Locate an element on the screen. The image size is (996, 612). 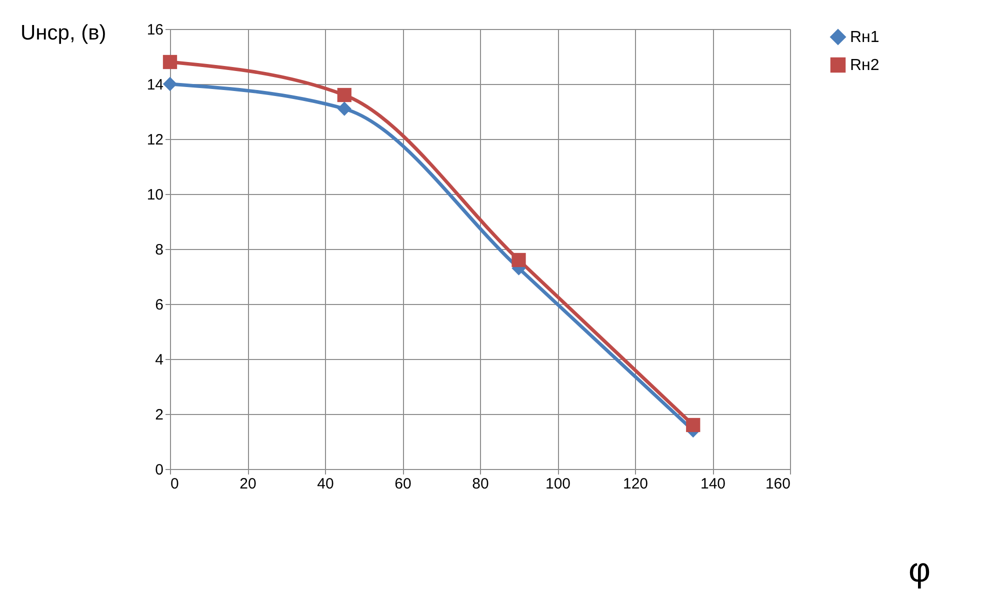
y-tick-label: 0 is located at coordinates (159, 470).